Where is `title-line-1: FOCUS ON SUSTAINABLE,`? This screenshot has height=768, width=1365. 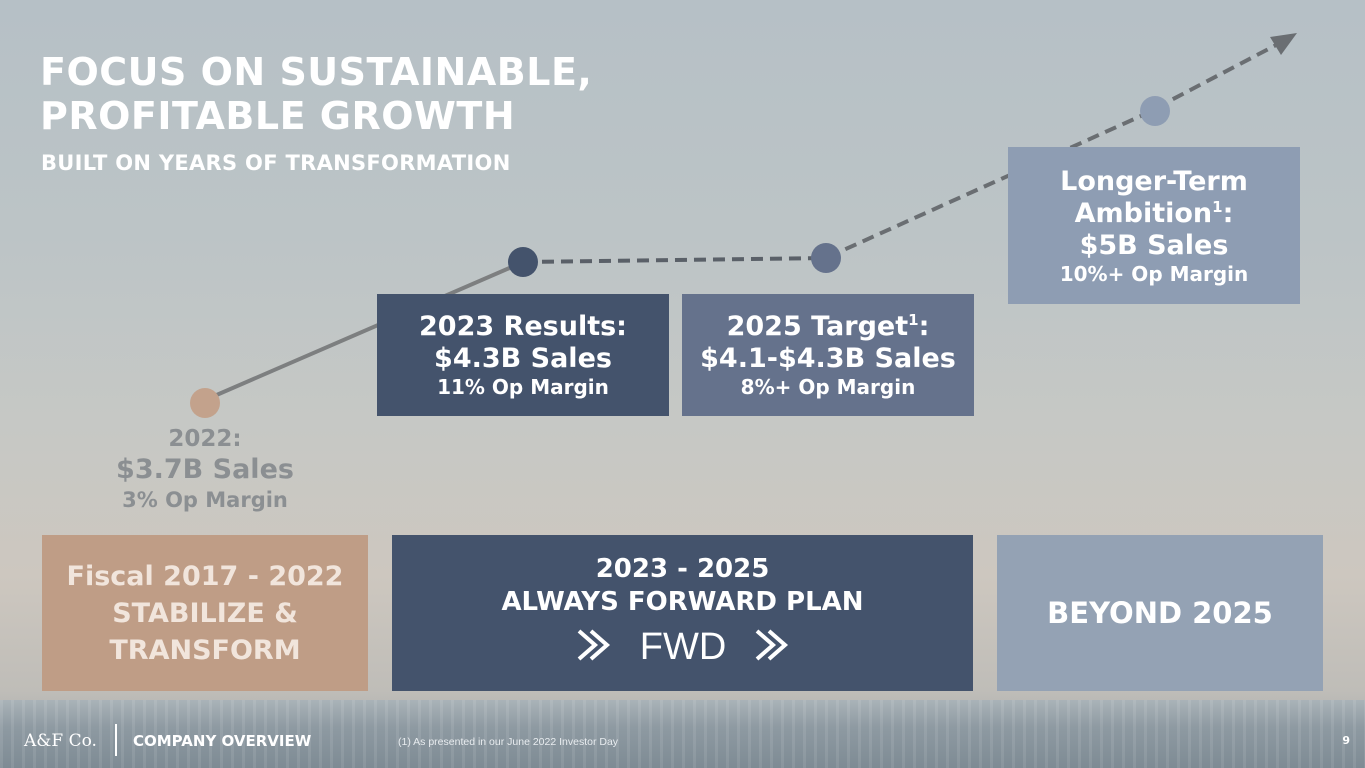
title-line-1: FOCUS ON SUSTAINABLE, is located at coordinates (316, 72).